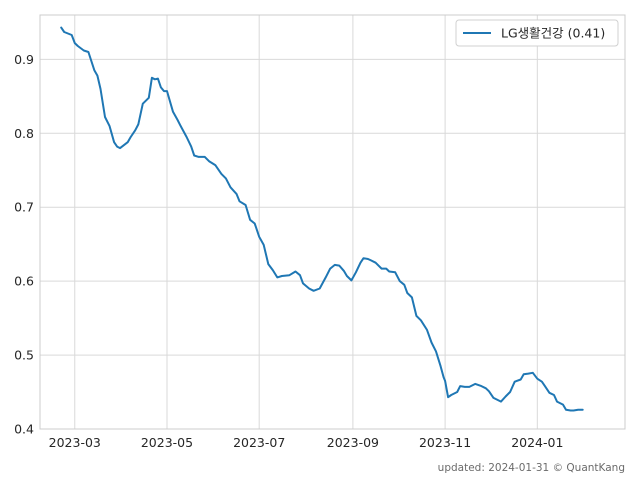 This screenshot has width=640, height=480. Describe the element at coordinates (24, 59) in the screenshot. I see `y-tick-label: 0.9` at that location.